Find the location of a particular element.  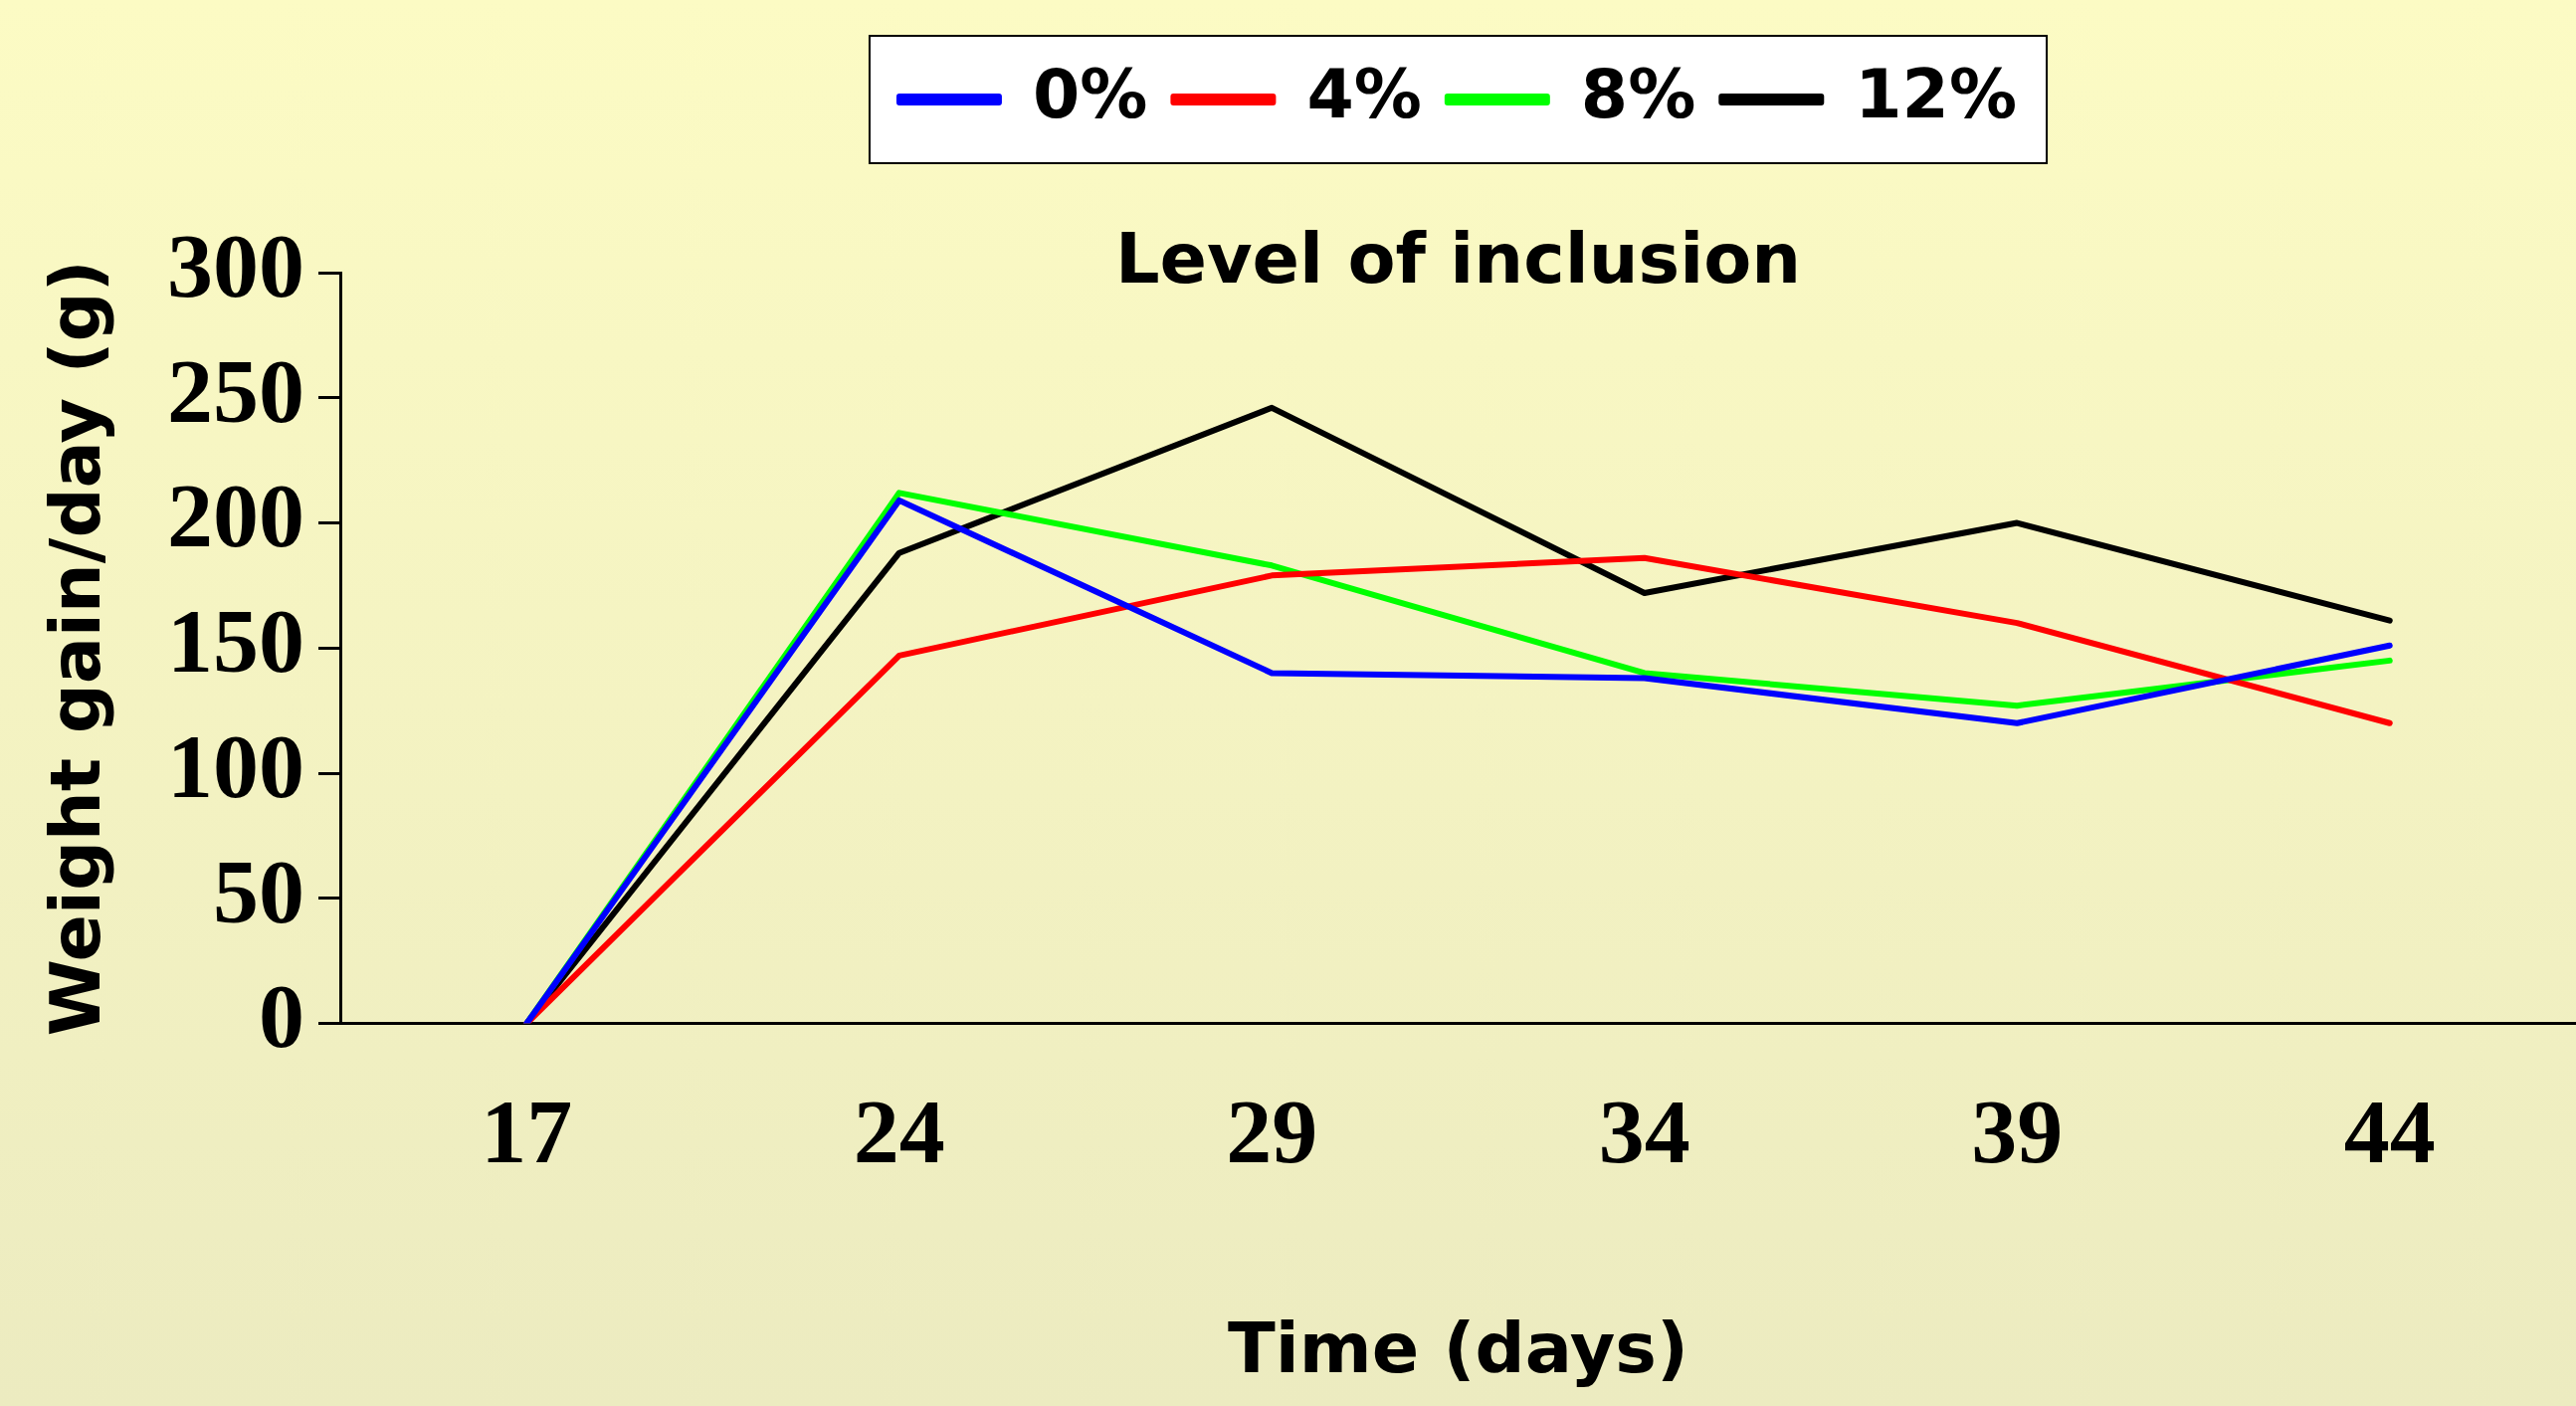

y-tick-label: 0 is located at coordinates (281, 1016).